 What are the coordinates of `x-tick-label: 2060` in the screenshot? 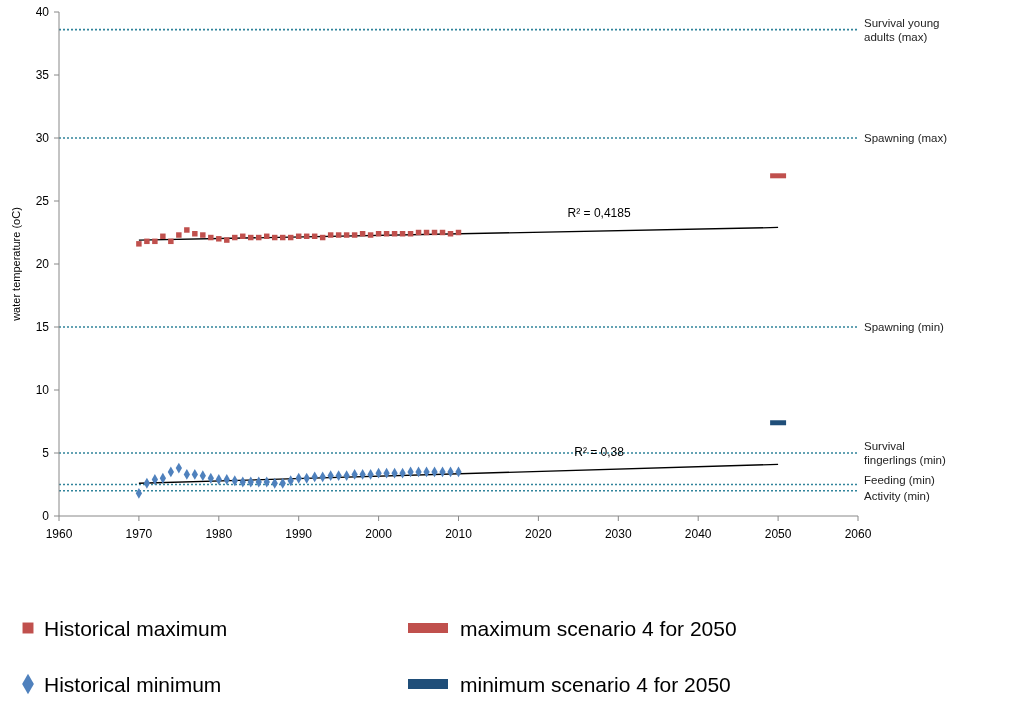 It's located at (858, 534).